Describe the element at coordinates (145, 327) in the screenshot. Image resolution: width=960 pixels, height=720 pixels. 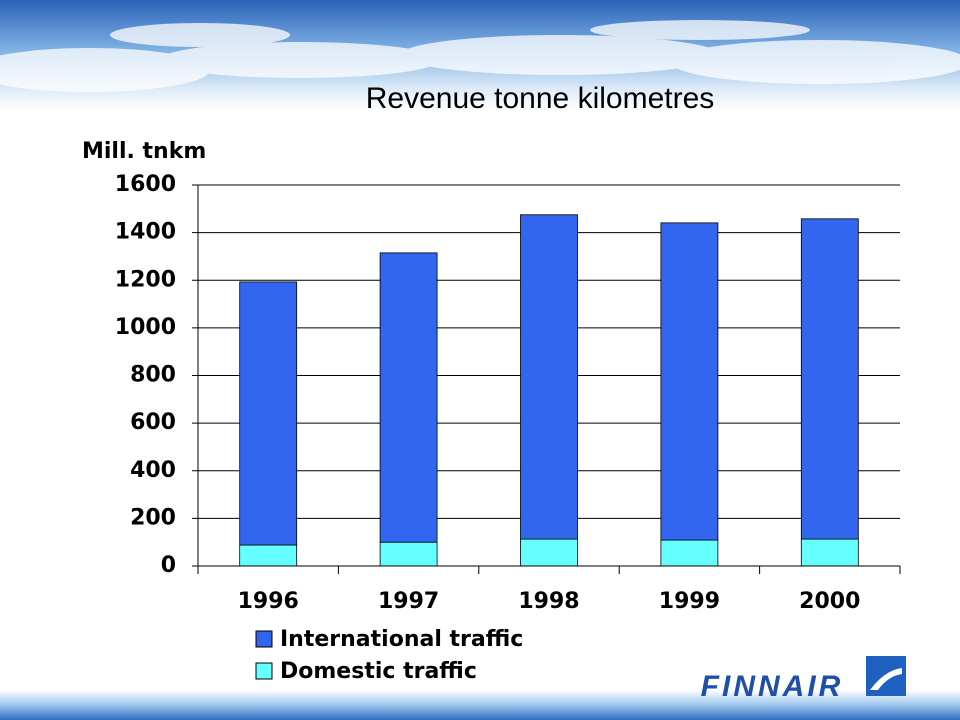
I see `y-tick-label: 1000` at that location.